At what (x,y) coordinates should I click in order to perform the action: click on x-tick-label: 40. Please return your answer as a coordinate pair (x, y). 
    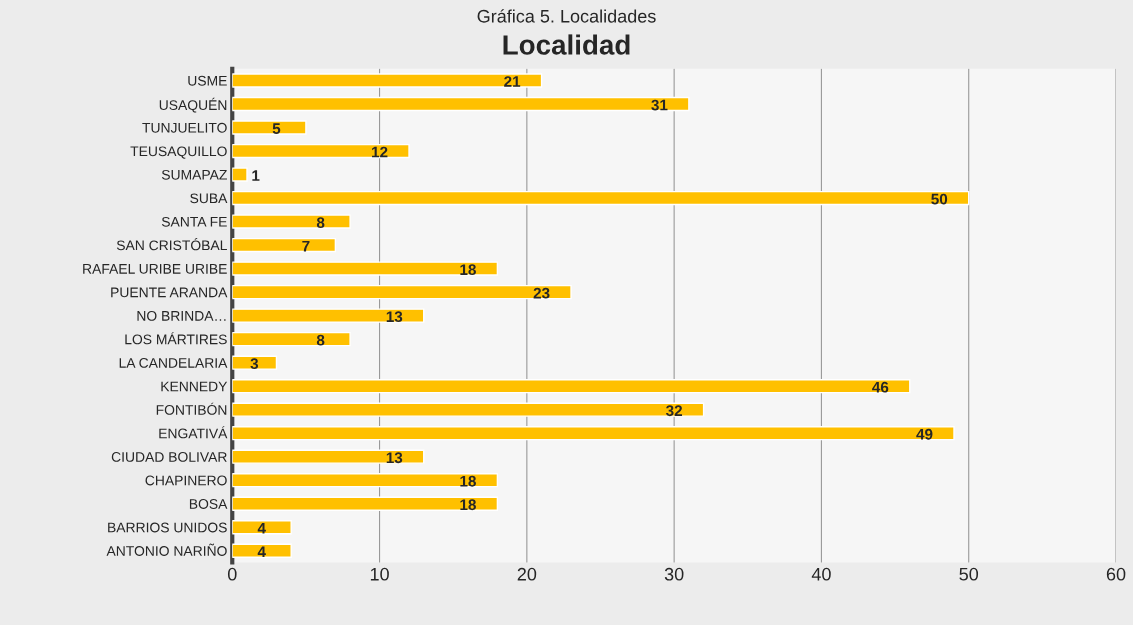
    Looking at the image, I should click on (821, 574).